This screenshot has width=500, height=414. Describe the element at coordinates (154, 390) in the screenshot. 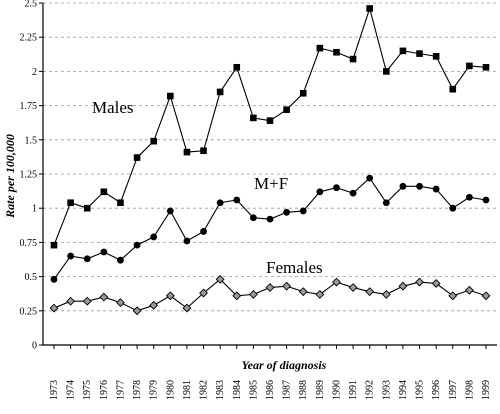

I see `x-tick-label: 1979` at that location.